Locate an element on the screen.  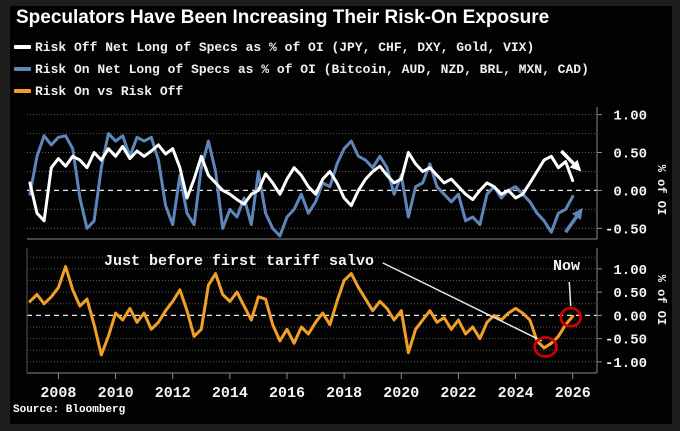
x-tick-label: 2014 is located at coordinates (230, 393).